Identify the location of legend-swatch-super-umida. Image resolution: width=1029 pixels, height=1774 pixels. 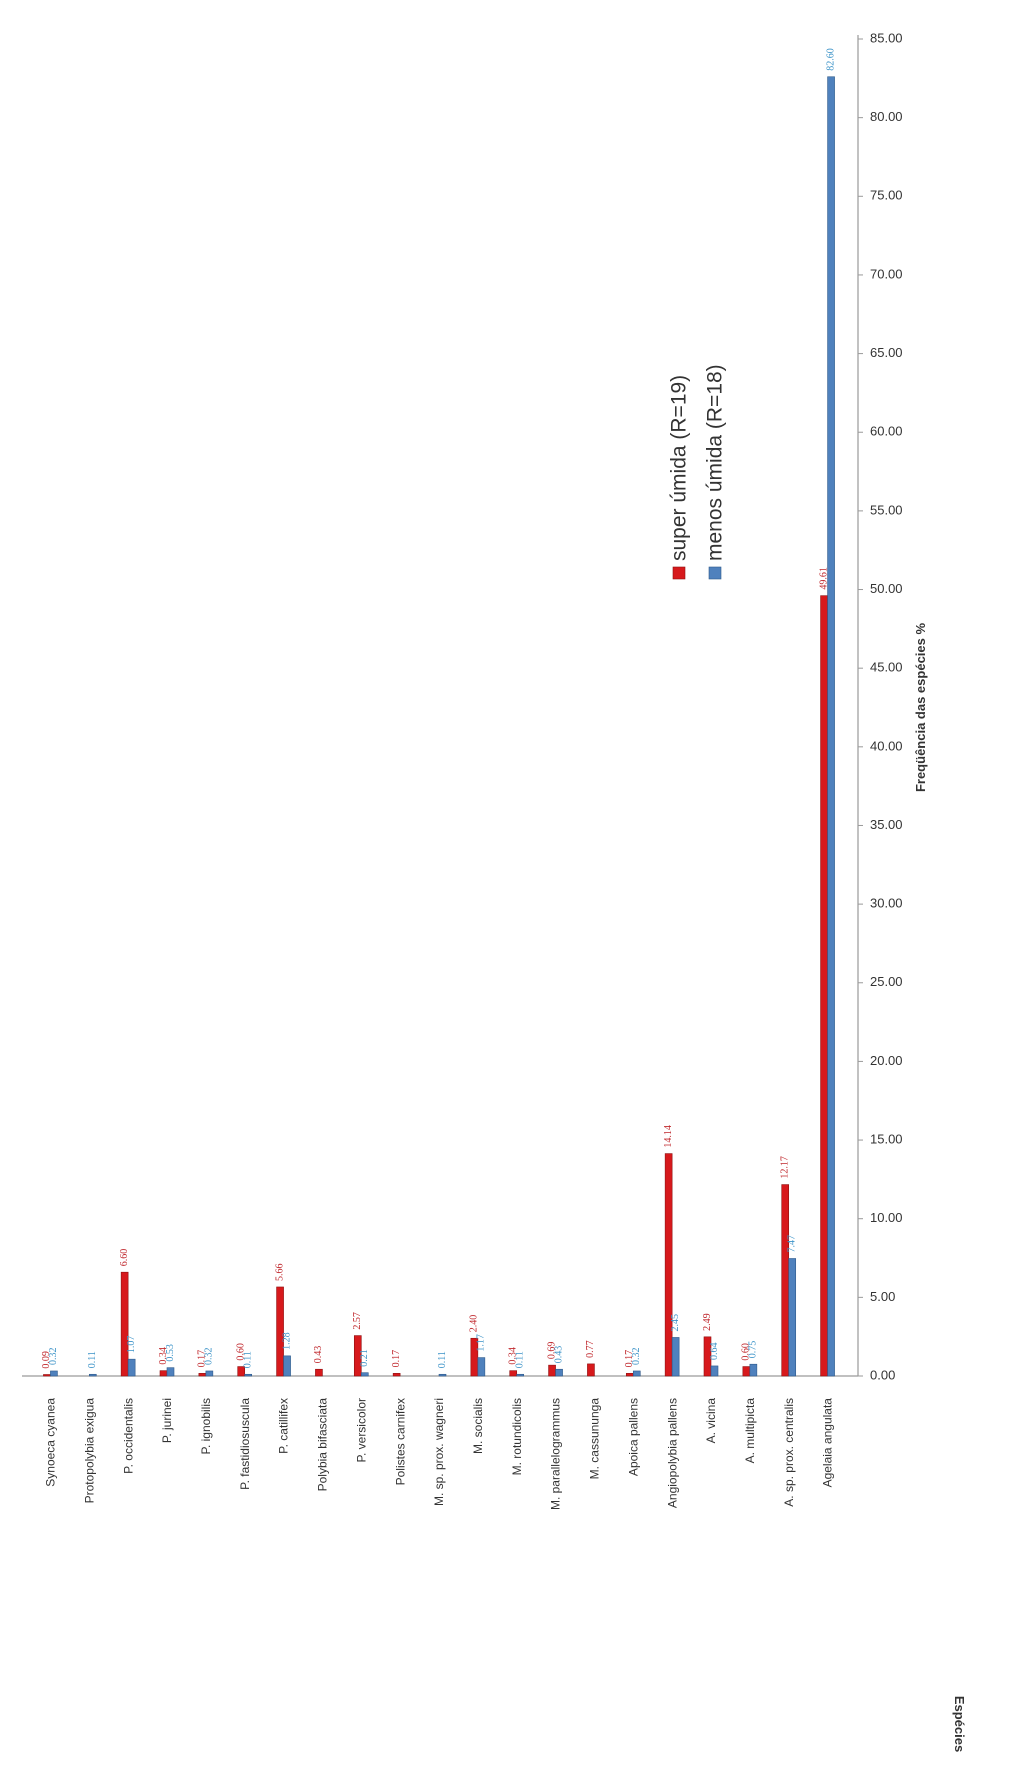
(679, 573).